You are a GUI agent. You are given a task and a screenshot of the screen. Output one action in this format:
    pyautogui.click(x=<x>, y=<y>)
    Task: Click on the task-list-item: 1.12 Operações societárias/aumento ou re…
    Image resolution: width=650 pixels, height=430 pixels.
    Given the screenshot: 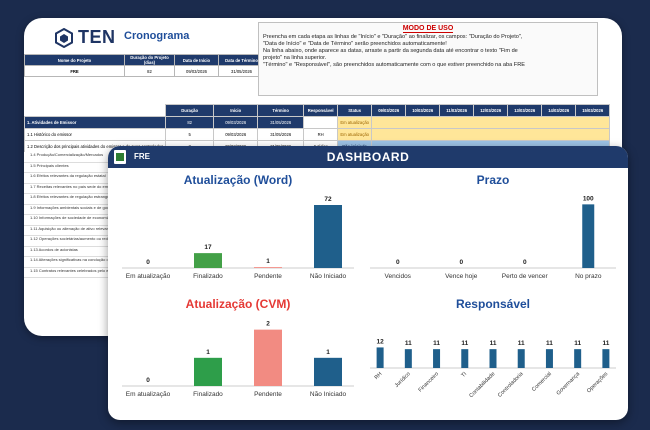 What is the action you would take?
    pyautogui.click(x=74, y=241)
    